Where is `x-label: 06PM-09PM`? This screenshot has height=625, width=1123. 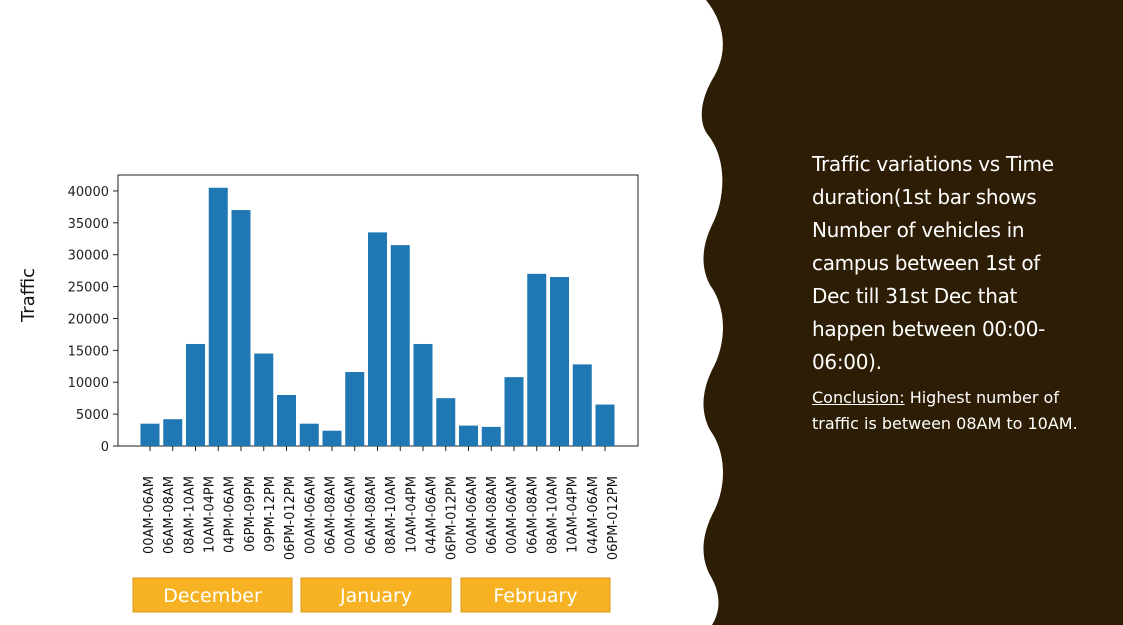 x-label: 06PM-09PM is located at coordinates (250, 514).